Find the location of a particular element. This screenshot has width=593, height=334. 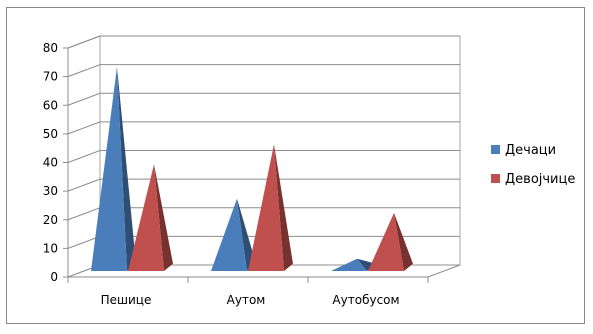

legend-item: Девојчице is located at coordinates (533, 179).